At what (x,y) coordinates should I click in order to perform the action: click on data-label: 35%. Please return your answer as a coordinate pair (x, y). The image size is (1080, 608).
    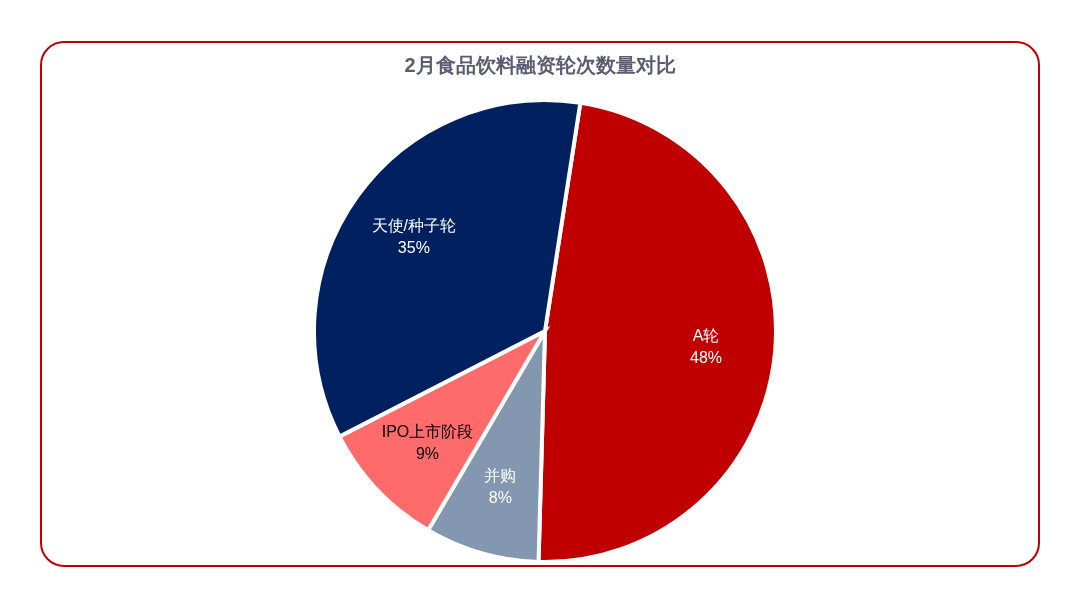
    Looking at the image, I should click on (413, 247).